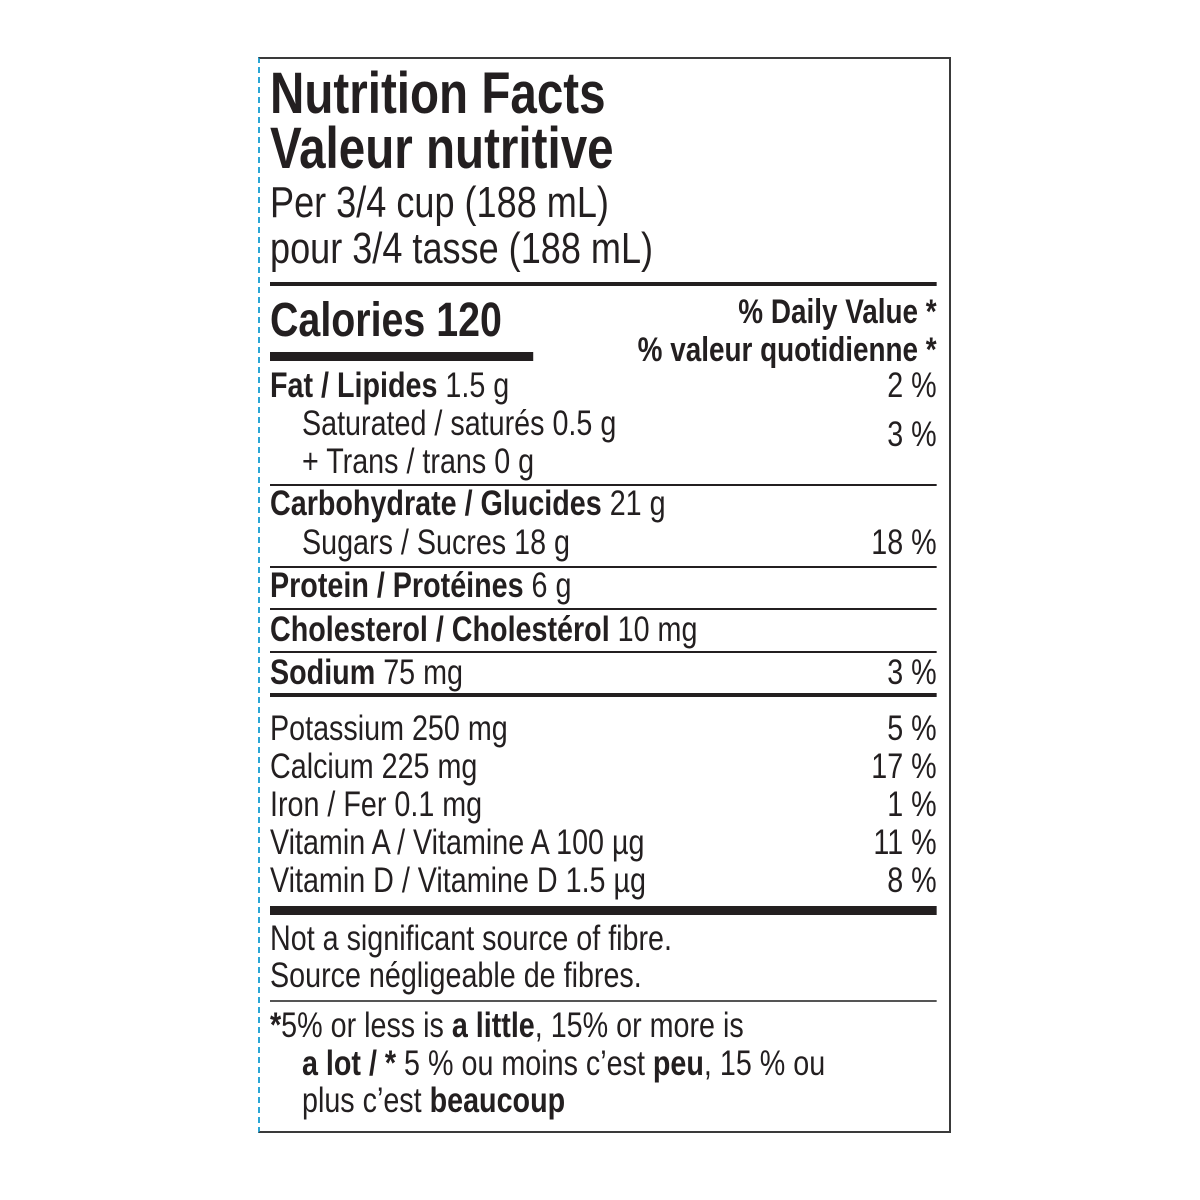 The image size is (1200, 1200). What do you see at coordinates (497, 1100) in the screenshot?
I see `footnote-bold: beaucoup` at bounding box center [497, 1100].